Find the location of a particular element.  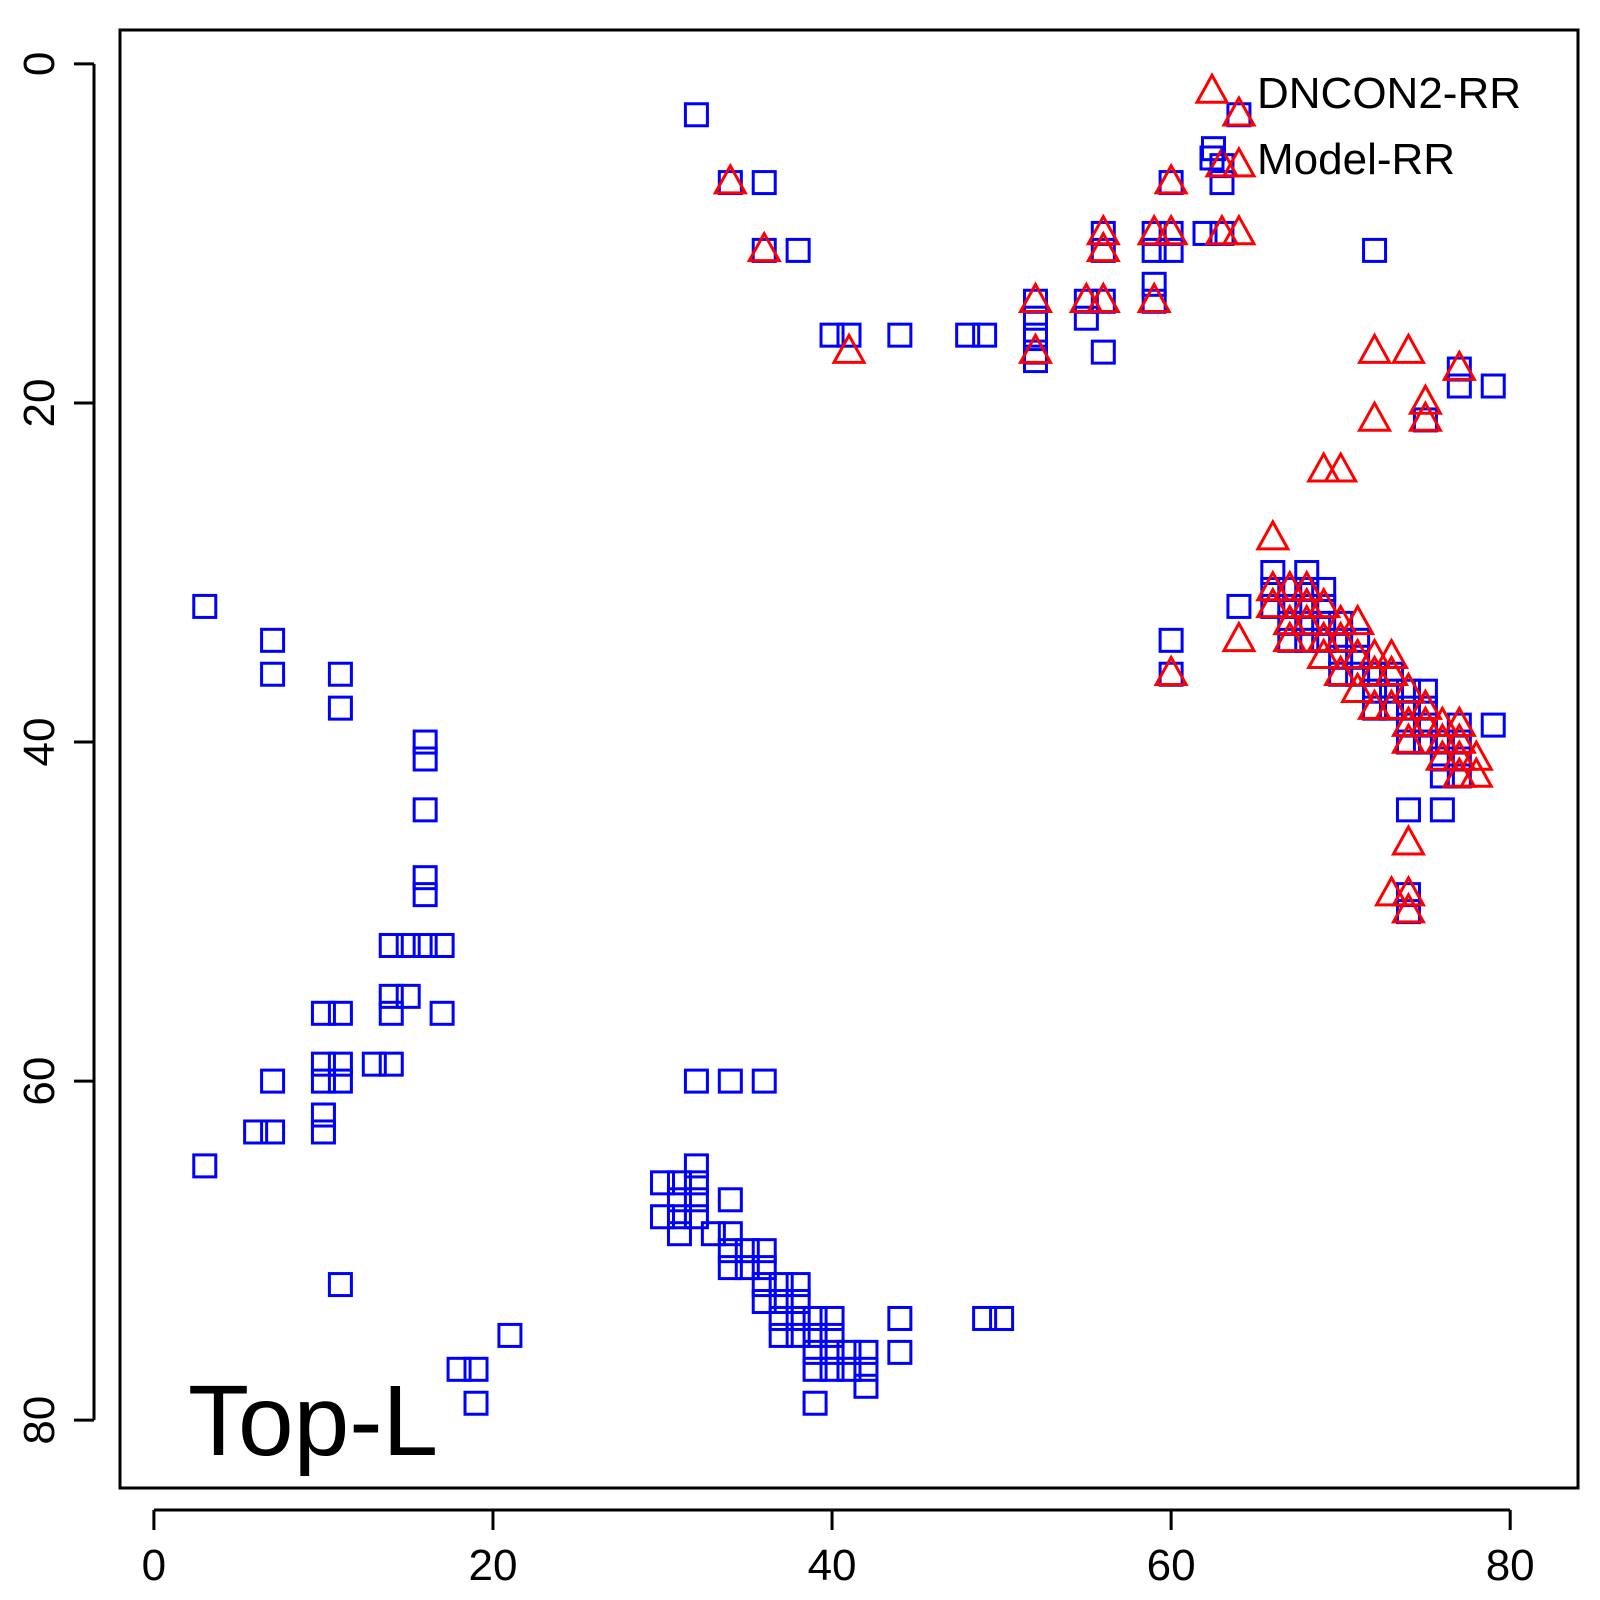

legend: DNCON2-RR Model-RR is located at coordinates (1357, 126).